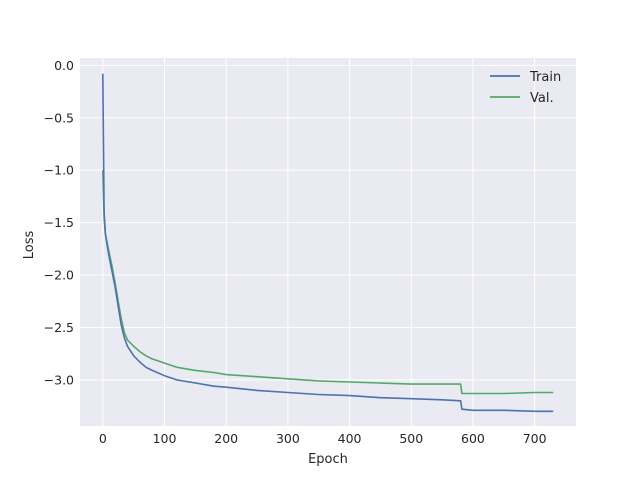  I want to click on x-tick-label: 100, so click(165, 438).